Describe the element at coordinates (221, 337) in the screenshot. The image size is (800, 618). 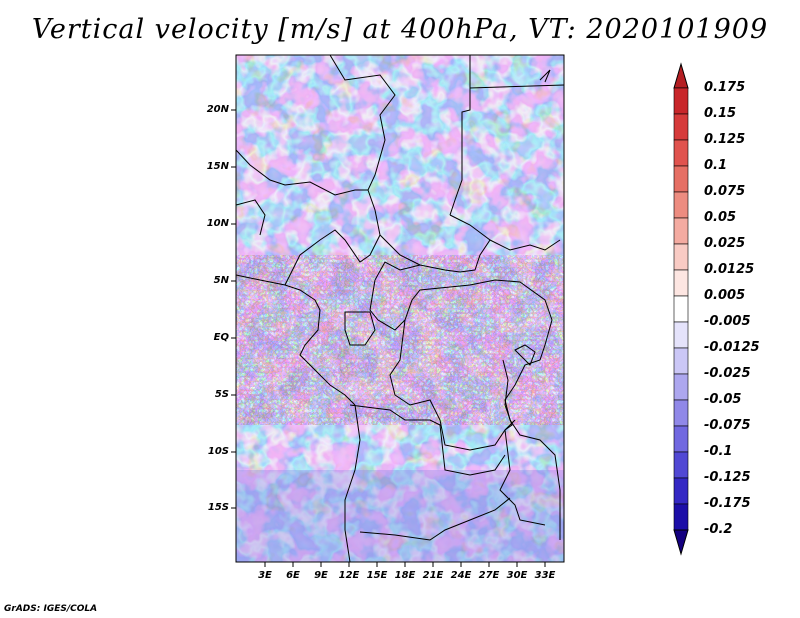
I see `lat-label: EQ` at that location.